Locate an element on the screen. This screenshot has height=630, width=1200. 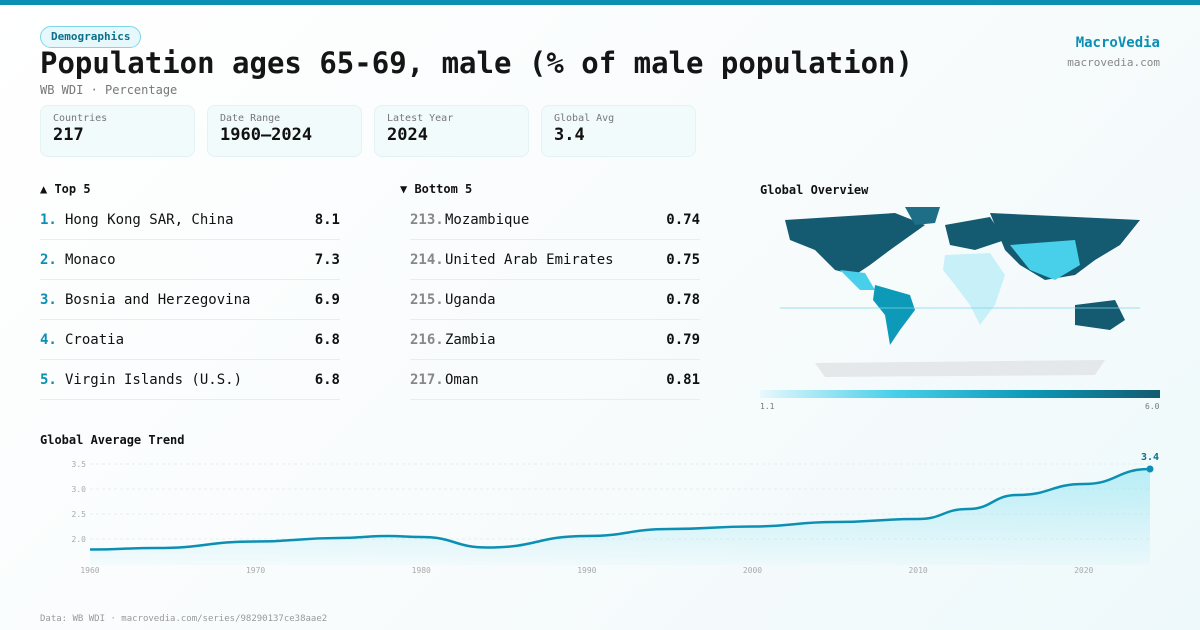
stat-label: Global Avg is located at coordinates (584, 118).